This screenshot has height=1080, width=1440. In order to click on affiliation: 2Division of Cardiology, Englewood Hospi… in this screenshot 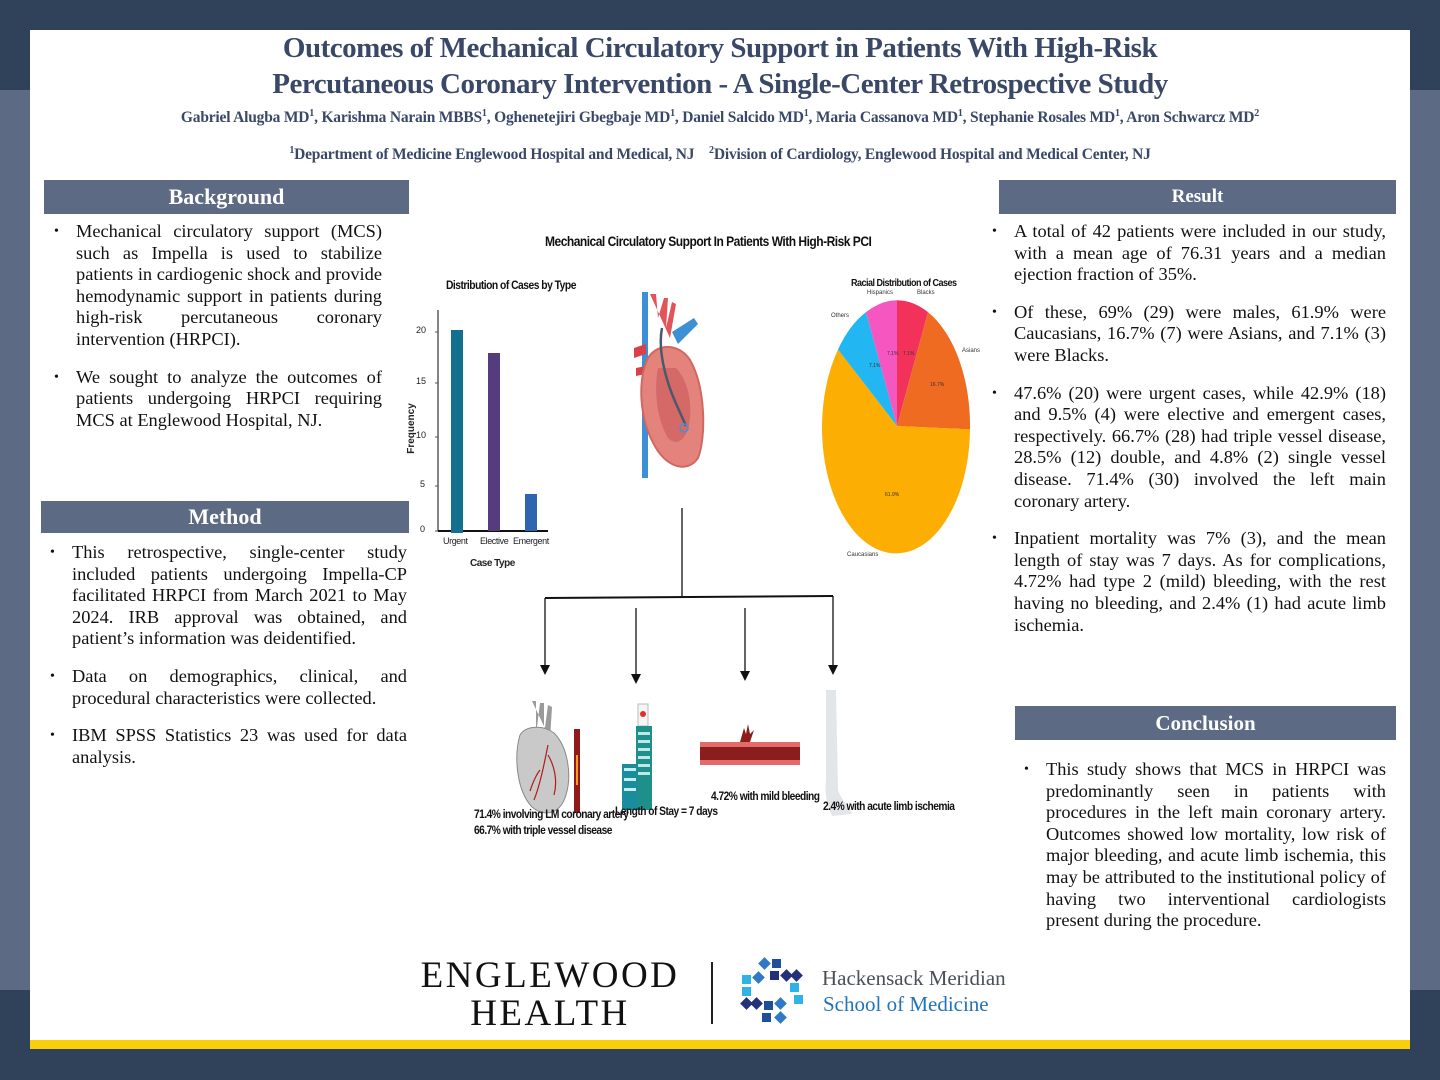, I will do `click(930, 154)`.